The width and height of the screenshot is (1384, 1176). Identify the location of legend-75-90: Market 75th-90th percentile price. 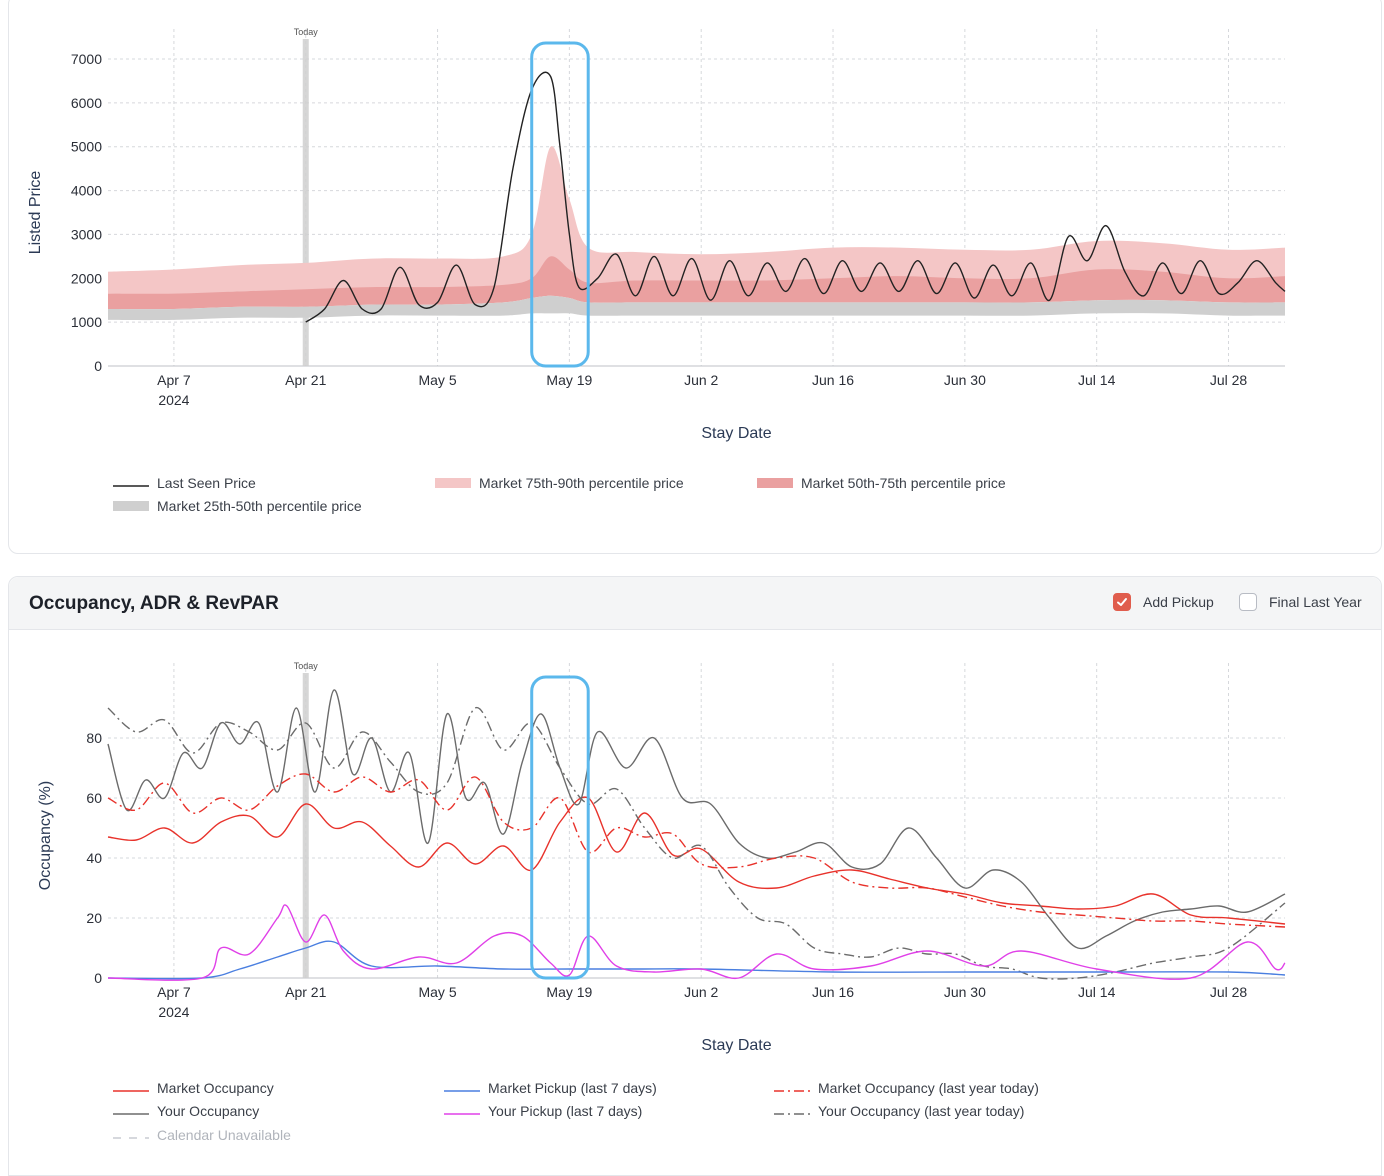
(559, 483).